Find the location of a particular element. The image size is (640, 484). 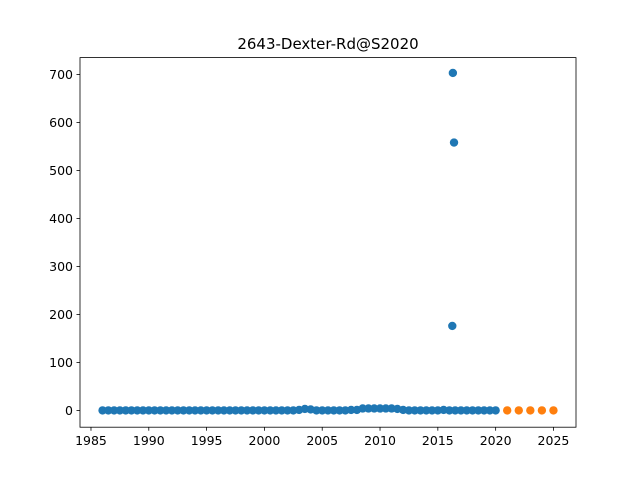

x-tick-label: 1995 is located at coordinates (207, 440).